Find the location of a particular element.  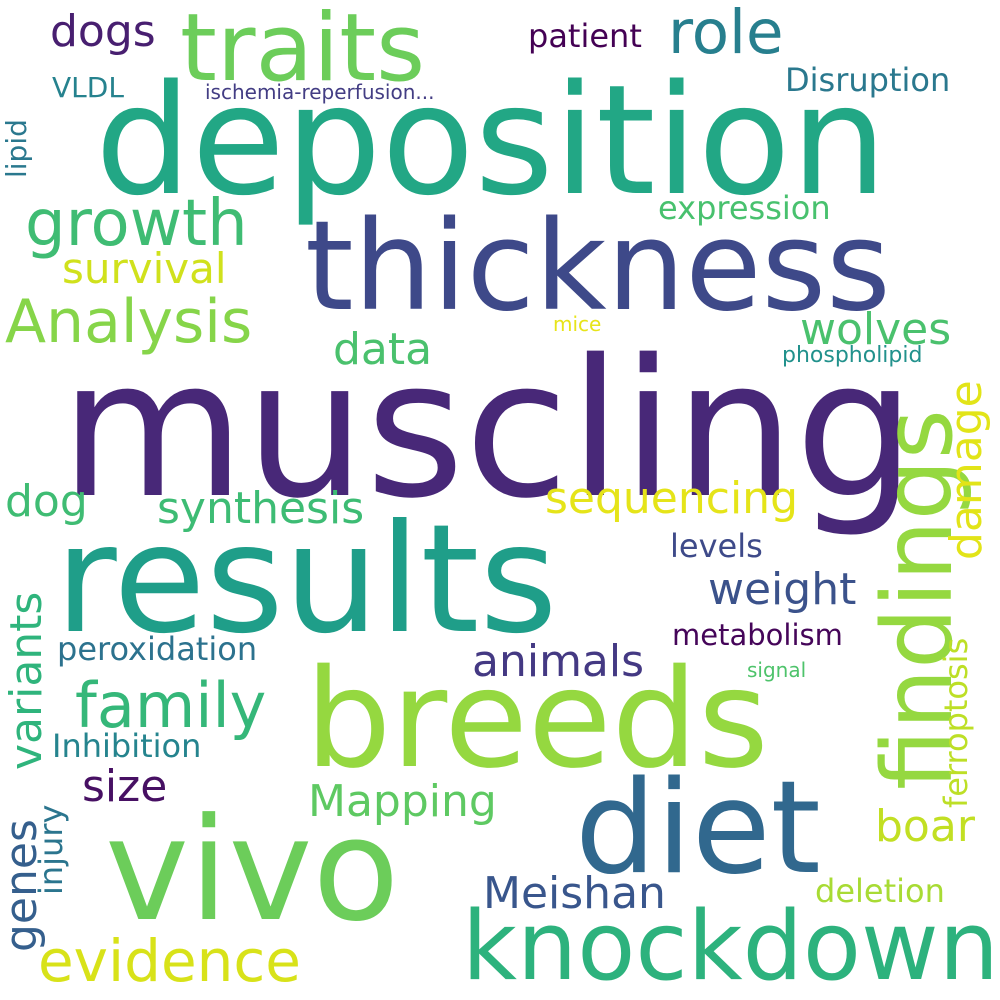

word-analysis: Analysis is located at coordinates (129, 322).